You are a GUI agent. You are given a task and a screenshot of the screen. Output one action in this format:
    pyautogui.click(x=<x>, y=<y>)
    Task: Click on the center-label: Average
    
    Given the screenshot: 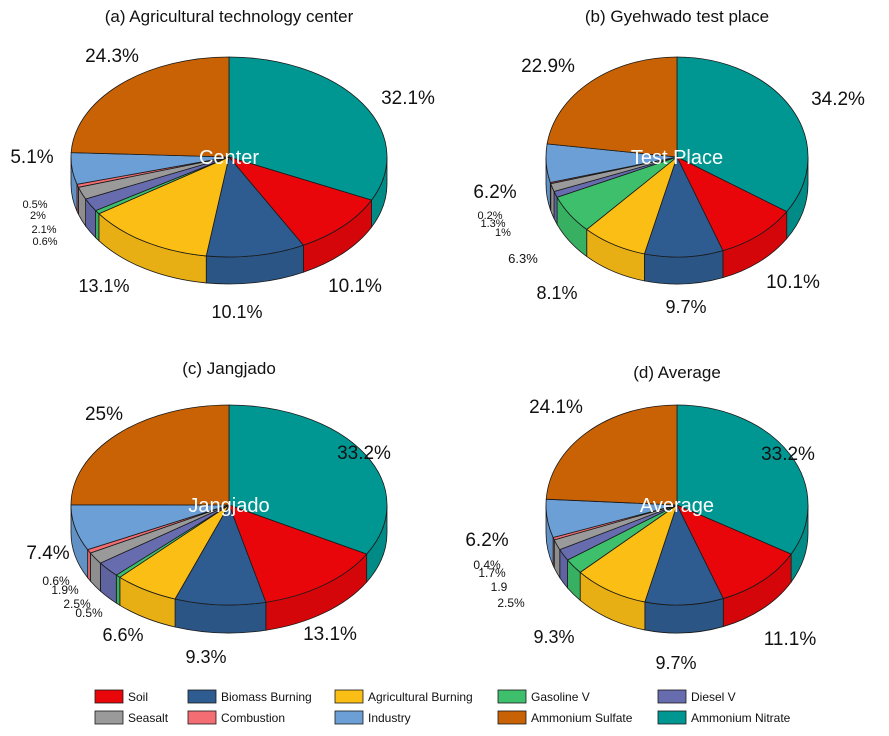 What is the action you would take?
    pyautogui.click(x=677, y=506)
    